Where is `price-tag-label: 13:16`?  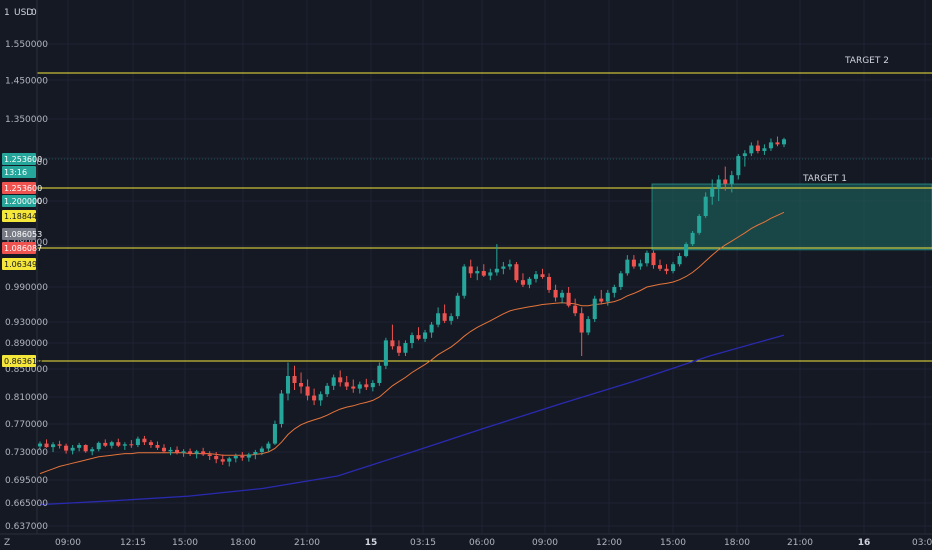
price-tag-label: 13:16 is located at coordinates (15, 172).